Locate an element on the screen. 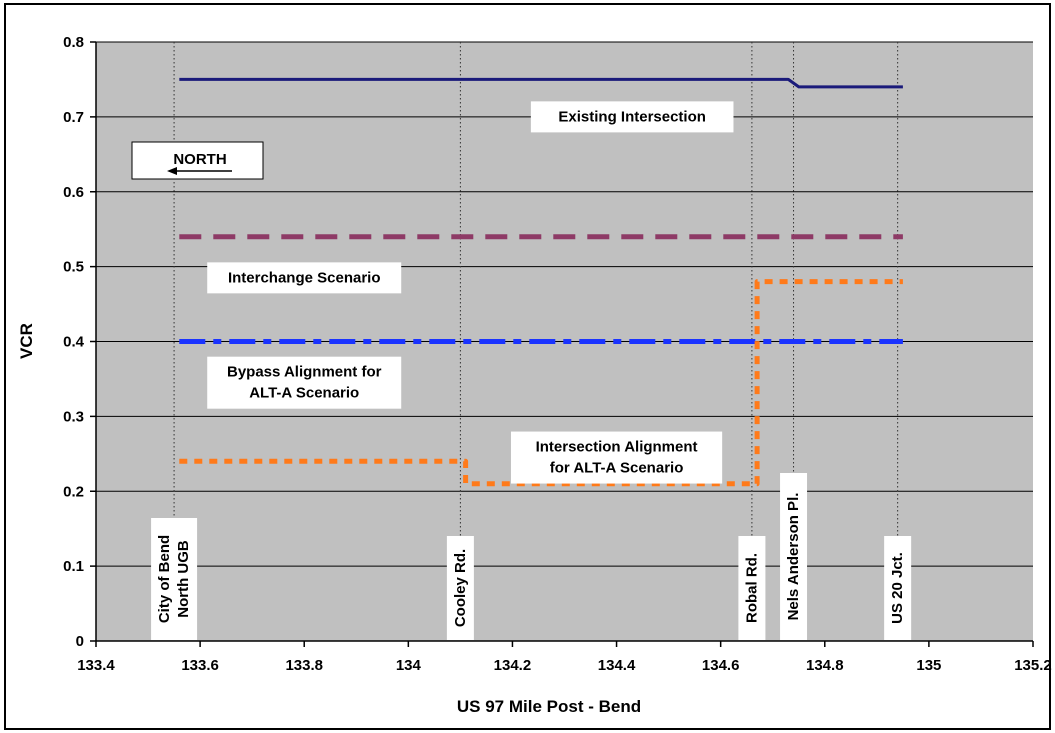 This screenshot has width=1055, height=733. series-label: Interchange Scenario is located at coordinates (304, 278).